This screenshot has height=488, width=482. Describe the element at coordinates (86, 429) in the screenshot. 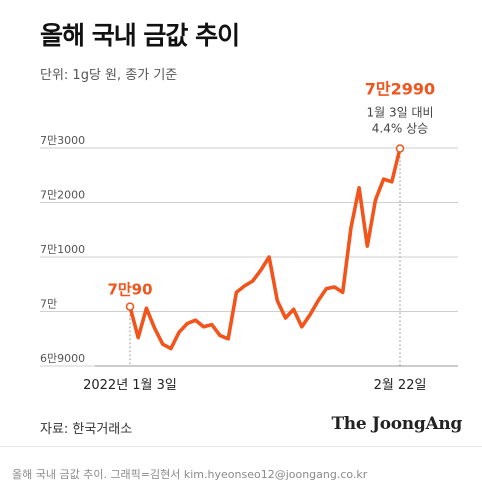

I see `source-note: 자료: 한국거래소` at that location.